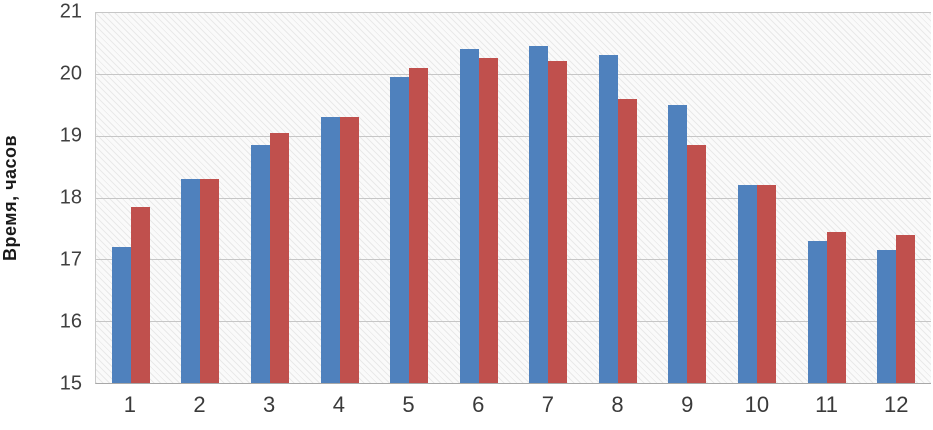 The width and height of the screenshot is (933, 430). What do you see at coordinates (757, 404) in the screenshot?
I see `x-tick-label-10: 10` at bounding box center [757, 404].